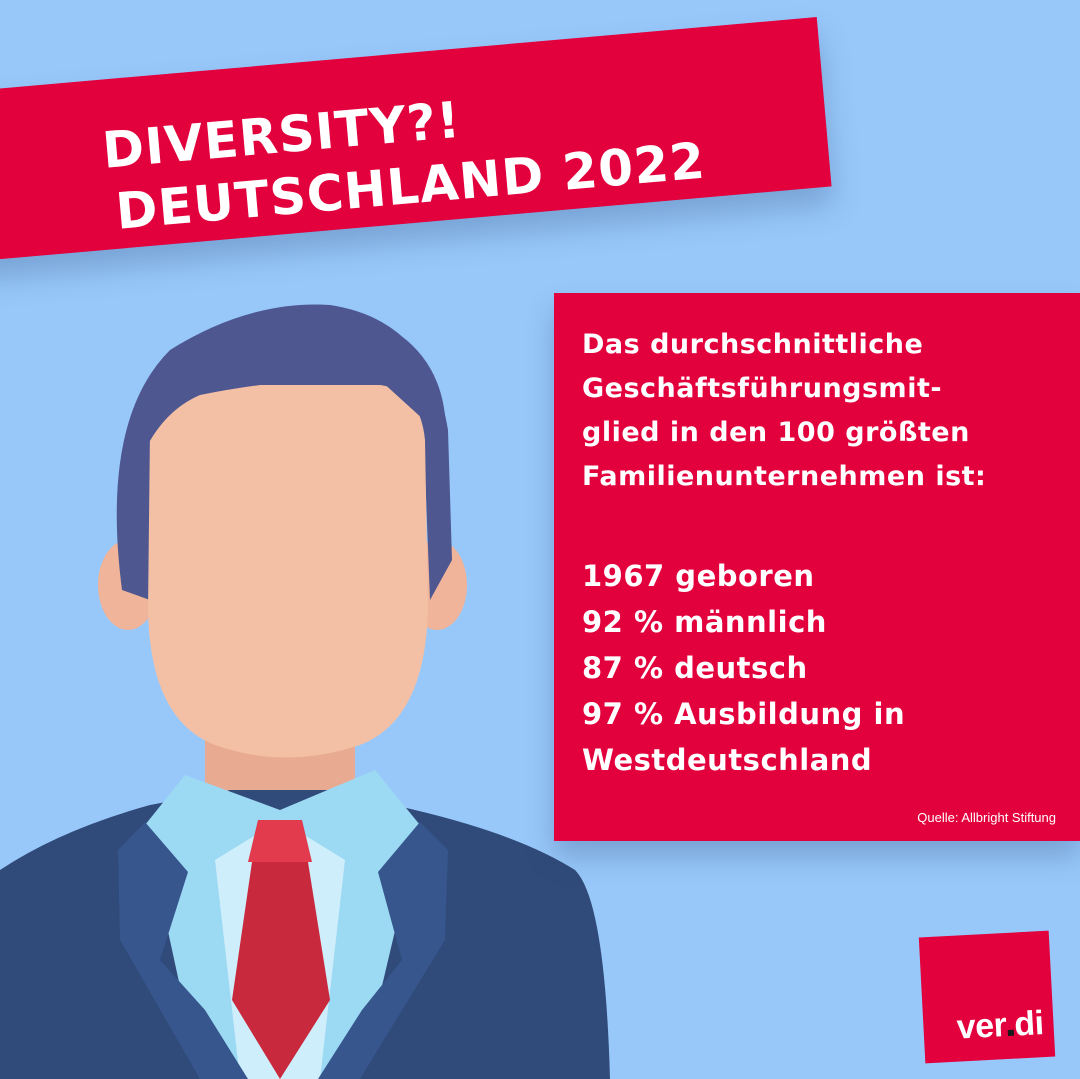 This screenshot has width=1080, height=1079. I want to click on fact-line: Westdeutschland, so click(727, 760).